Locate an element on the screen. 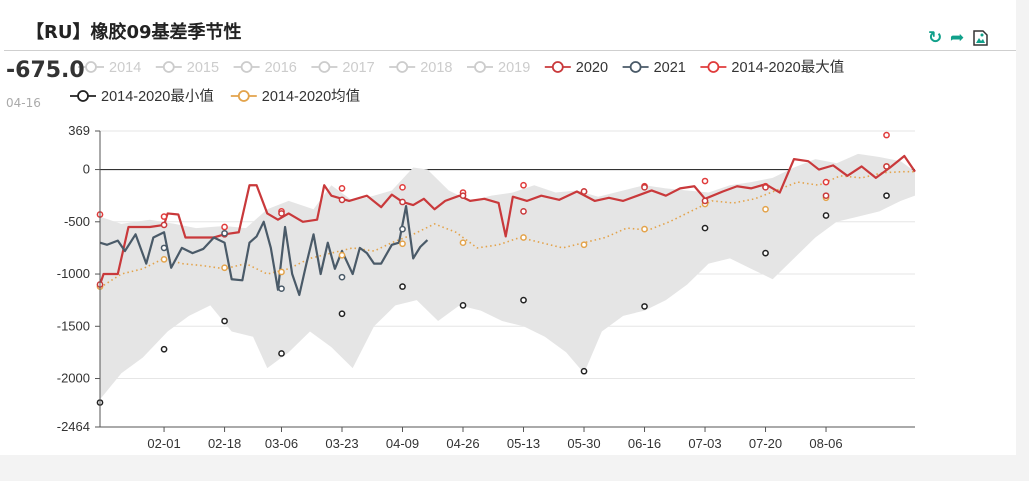 This screenshot has width=1029, height=481. legend-item: 2015 is located at coordinates (187, 68).